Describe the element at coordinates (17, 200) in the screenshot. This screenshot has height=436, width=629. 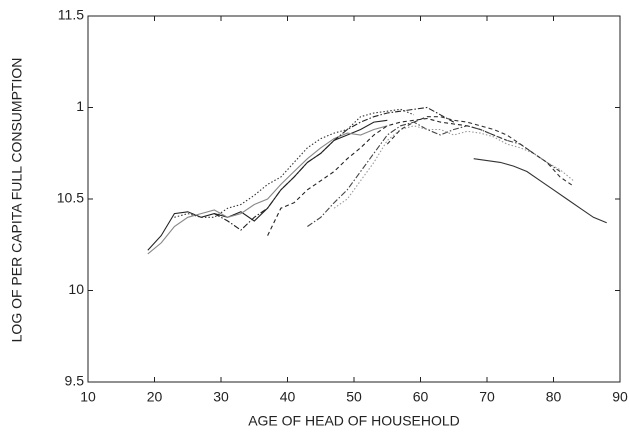
I see `y-axis-label: LOG OF PER CAPITA FULL CONSUMPTION` at that location.